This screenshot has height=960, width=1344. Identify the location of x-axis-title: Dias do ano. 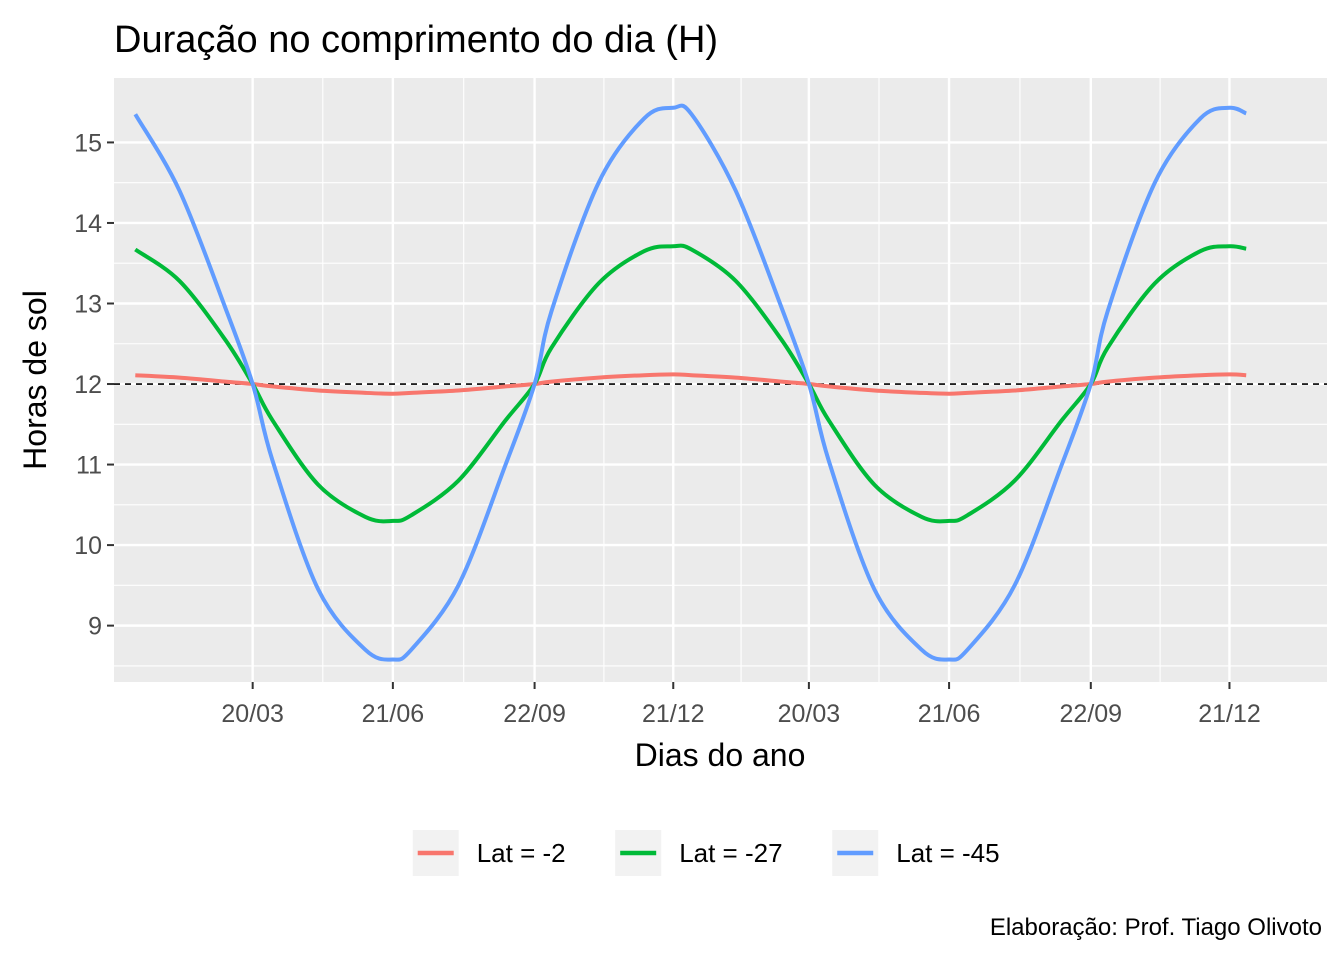
(720, 755).